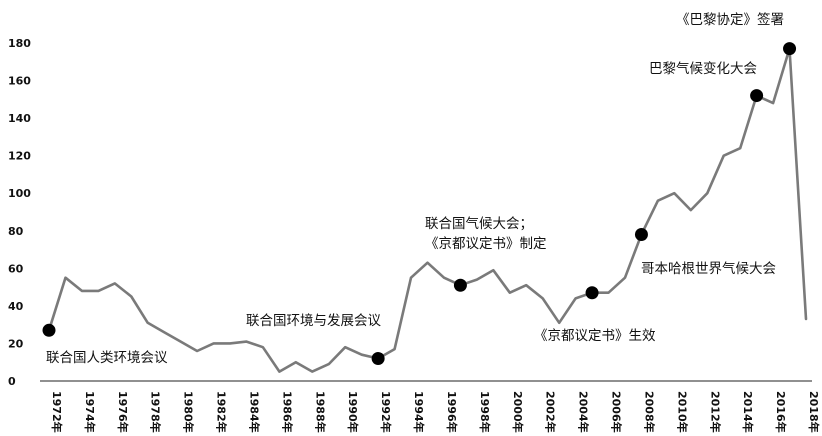  What do you see at coordinates (222, 412) in the screenshot?
I see `x-tick-label: 1982年` at bounding box center [222, 412].